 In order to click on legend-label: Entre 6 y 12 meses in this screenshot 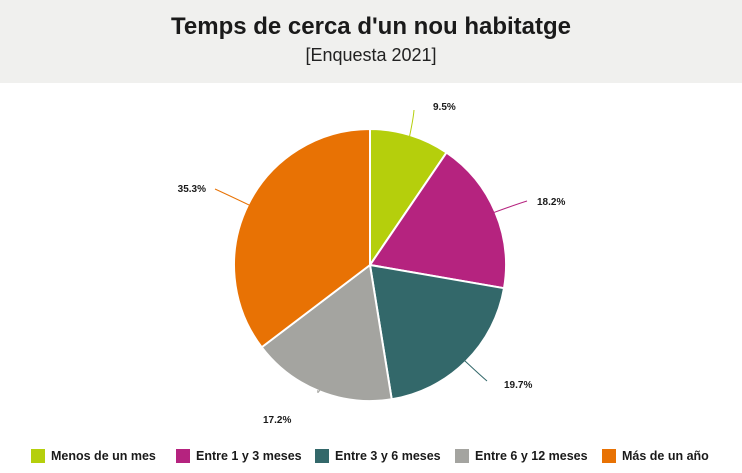, I will do `click(531, 456)`.